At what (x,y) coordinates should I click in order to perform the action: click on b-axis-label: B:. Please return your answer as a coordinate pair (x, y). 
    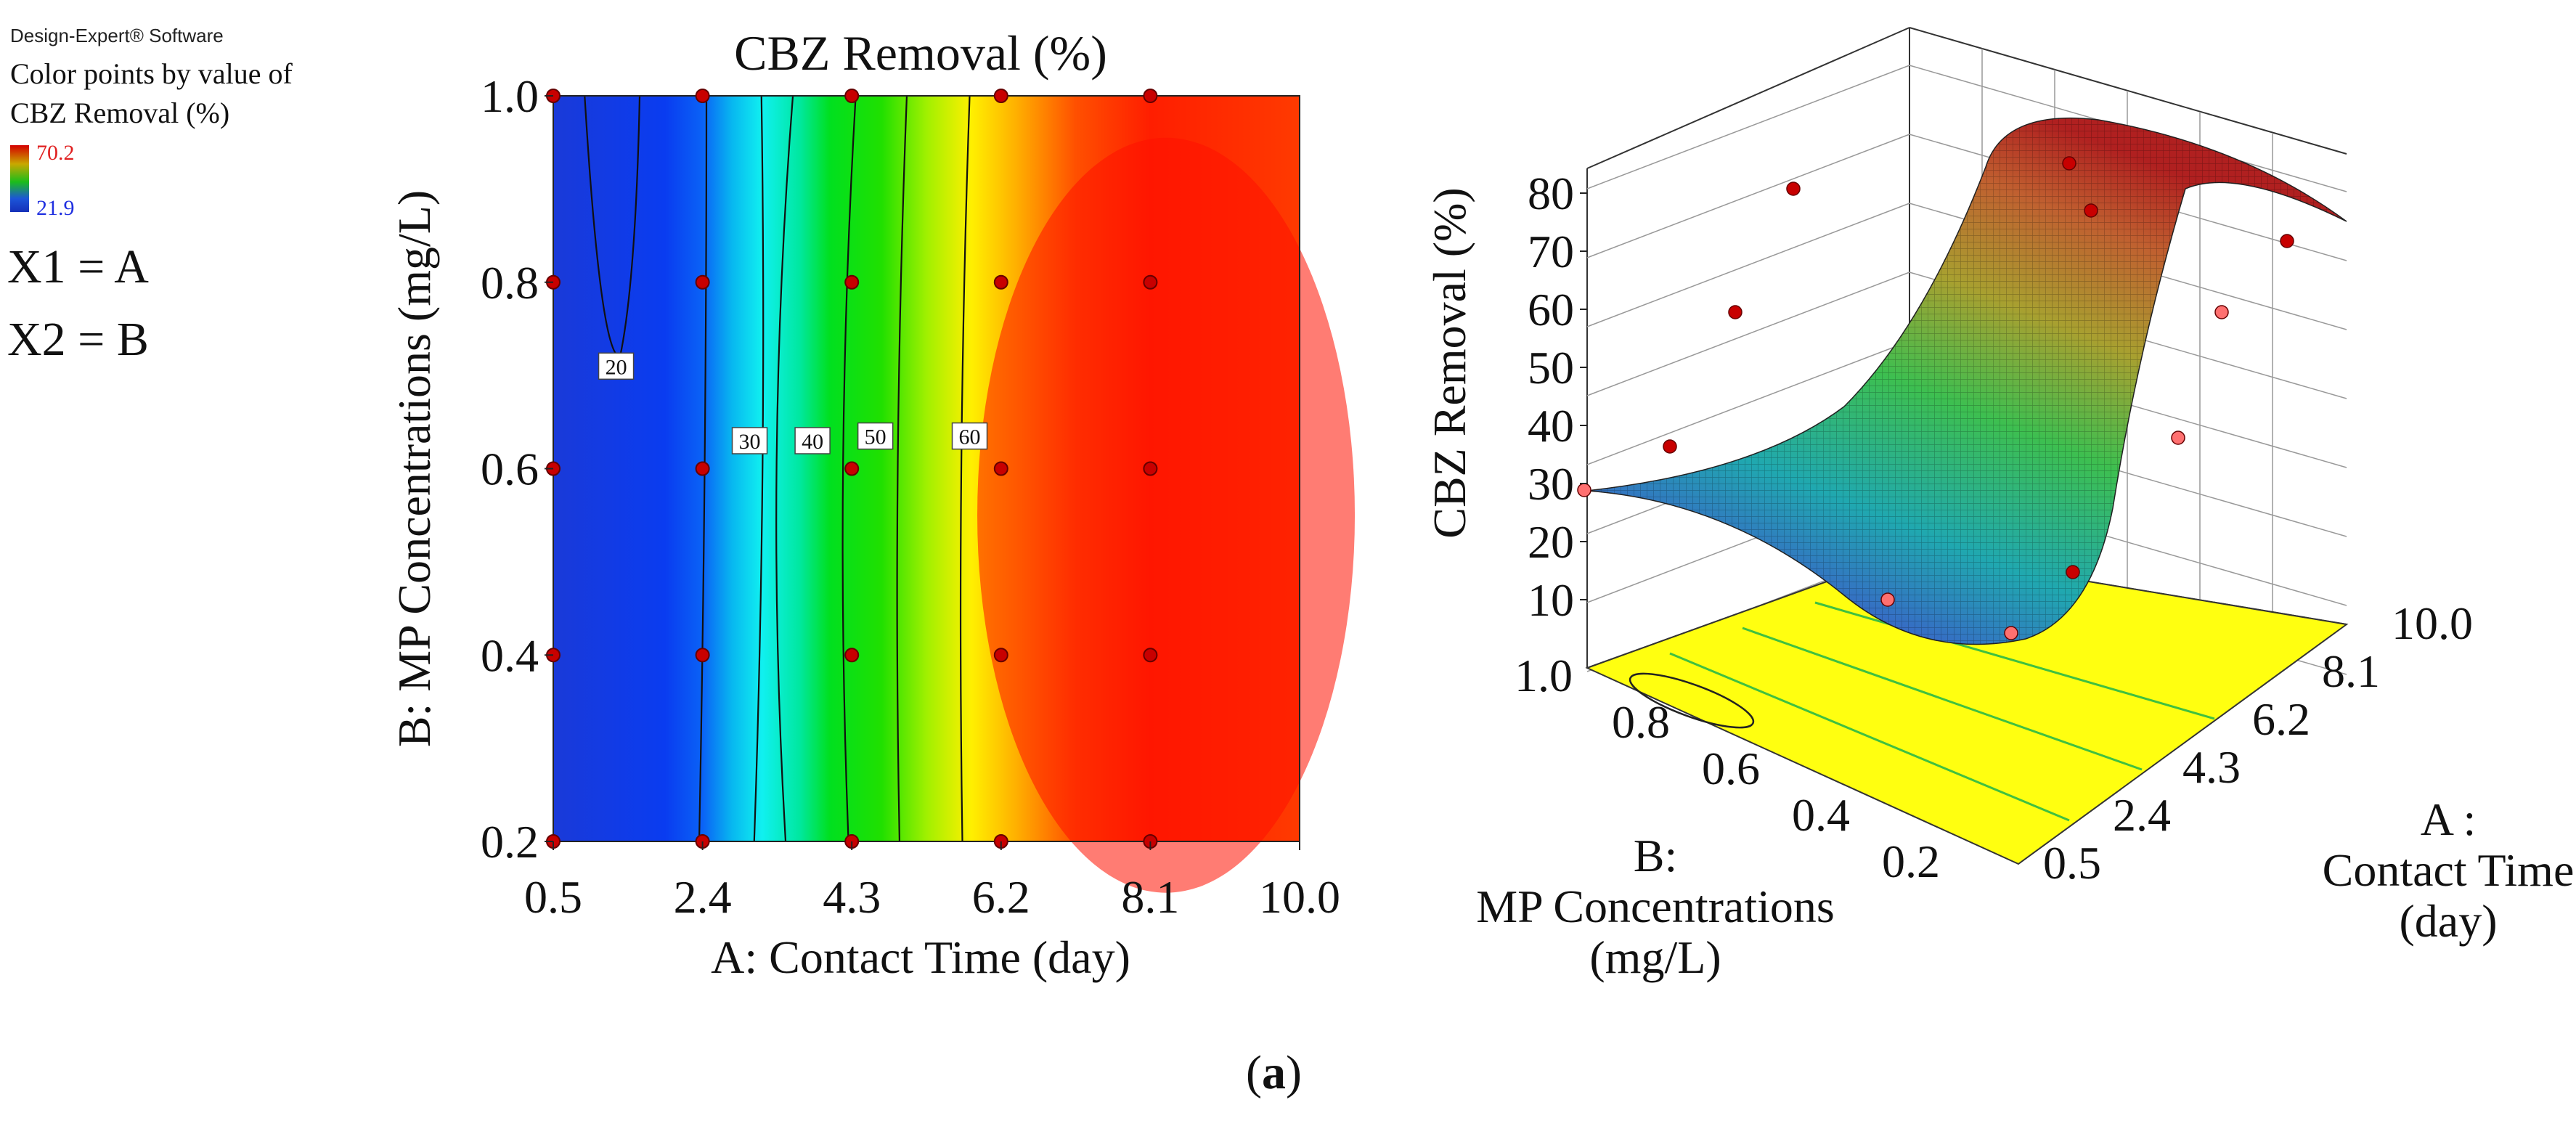
    Looking at the image, I should click on (1655, 855).